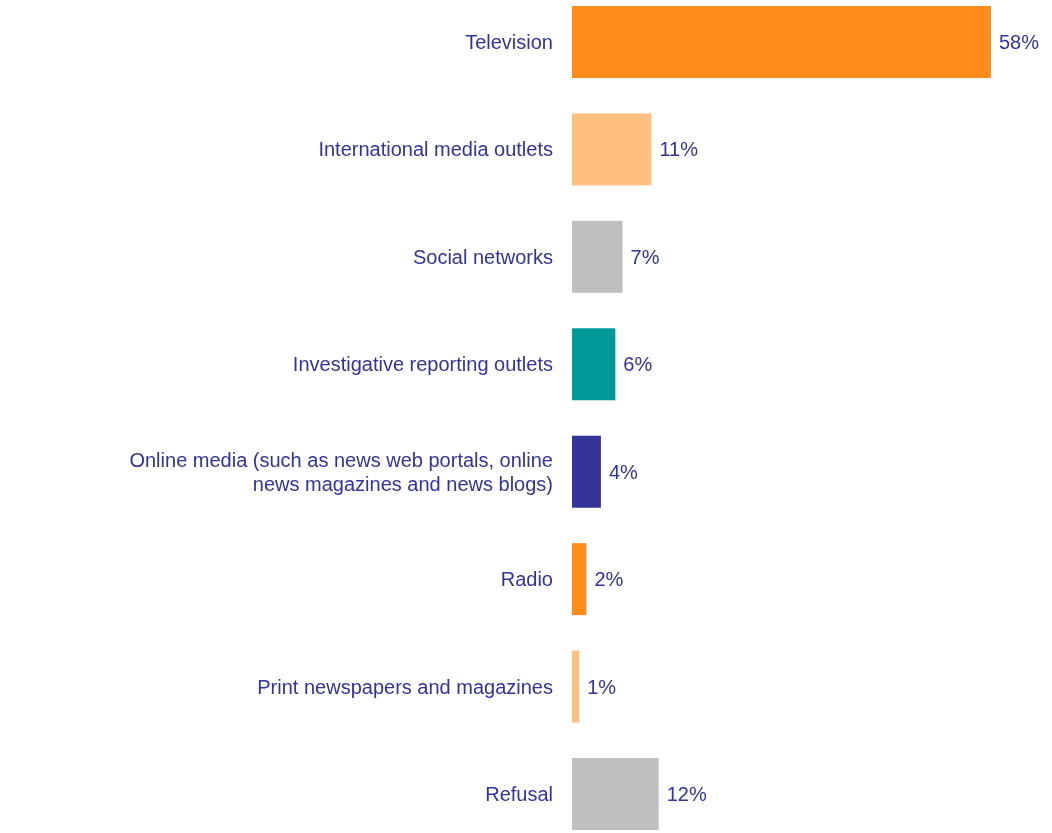 This screenshot has height=833, width=1052. I want to click on data-label: 58%, so click(1019, 41).